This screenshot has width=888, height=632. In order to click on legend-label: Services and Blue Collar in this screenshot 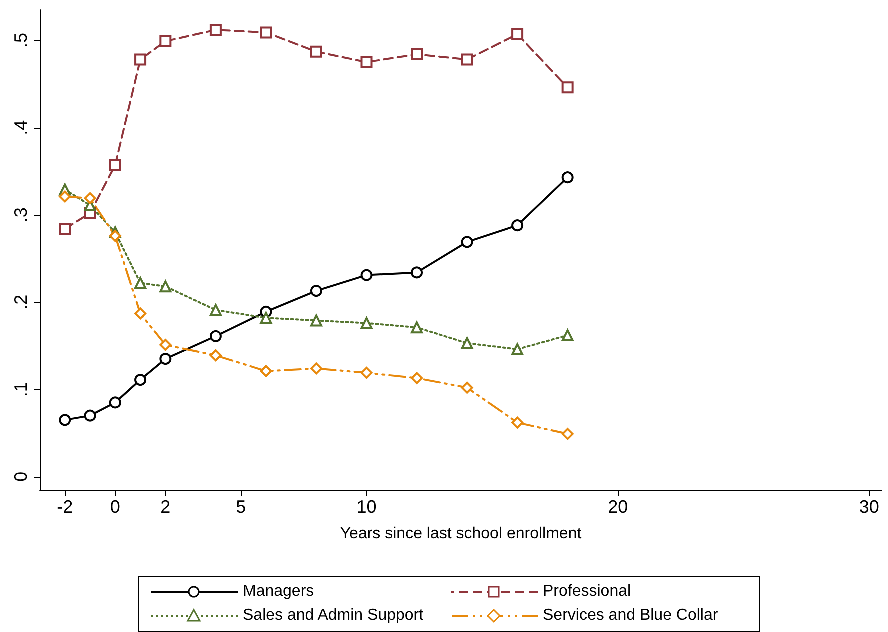, I will do `click(630, 616)`.